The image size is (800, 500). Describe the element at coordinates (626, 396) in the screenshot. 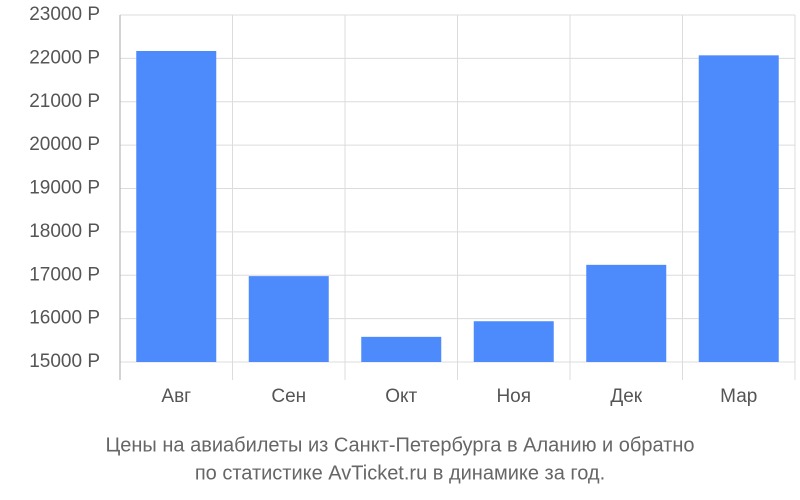

I see `x-tick-label: Дек` at that location.